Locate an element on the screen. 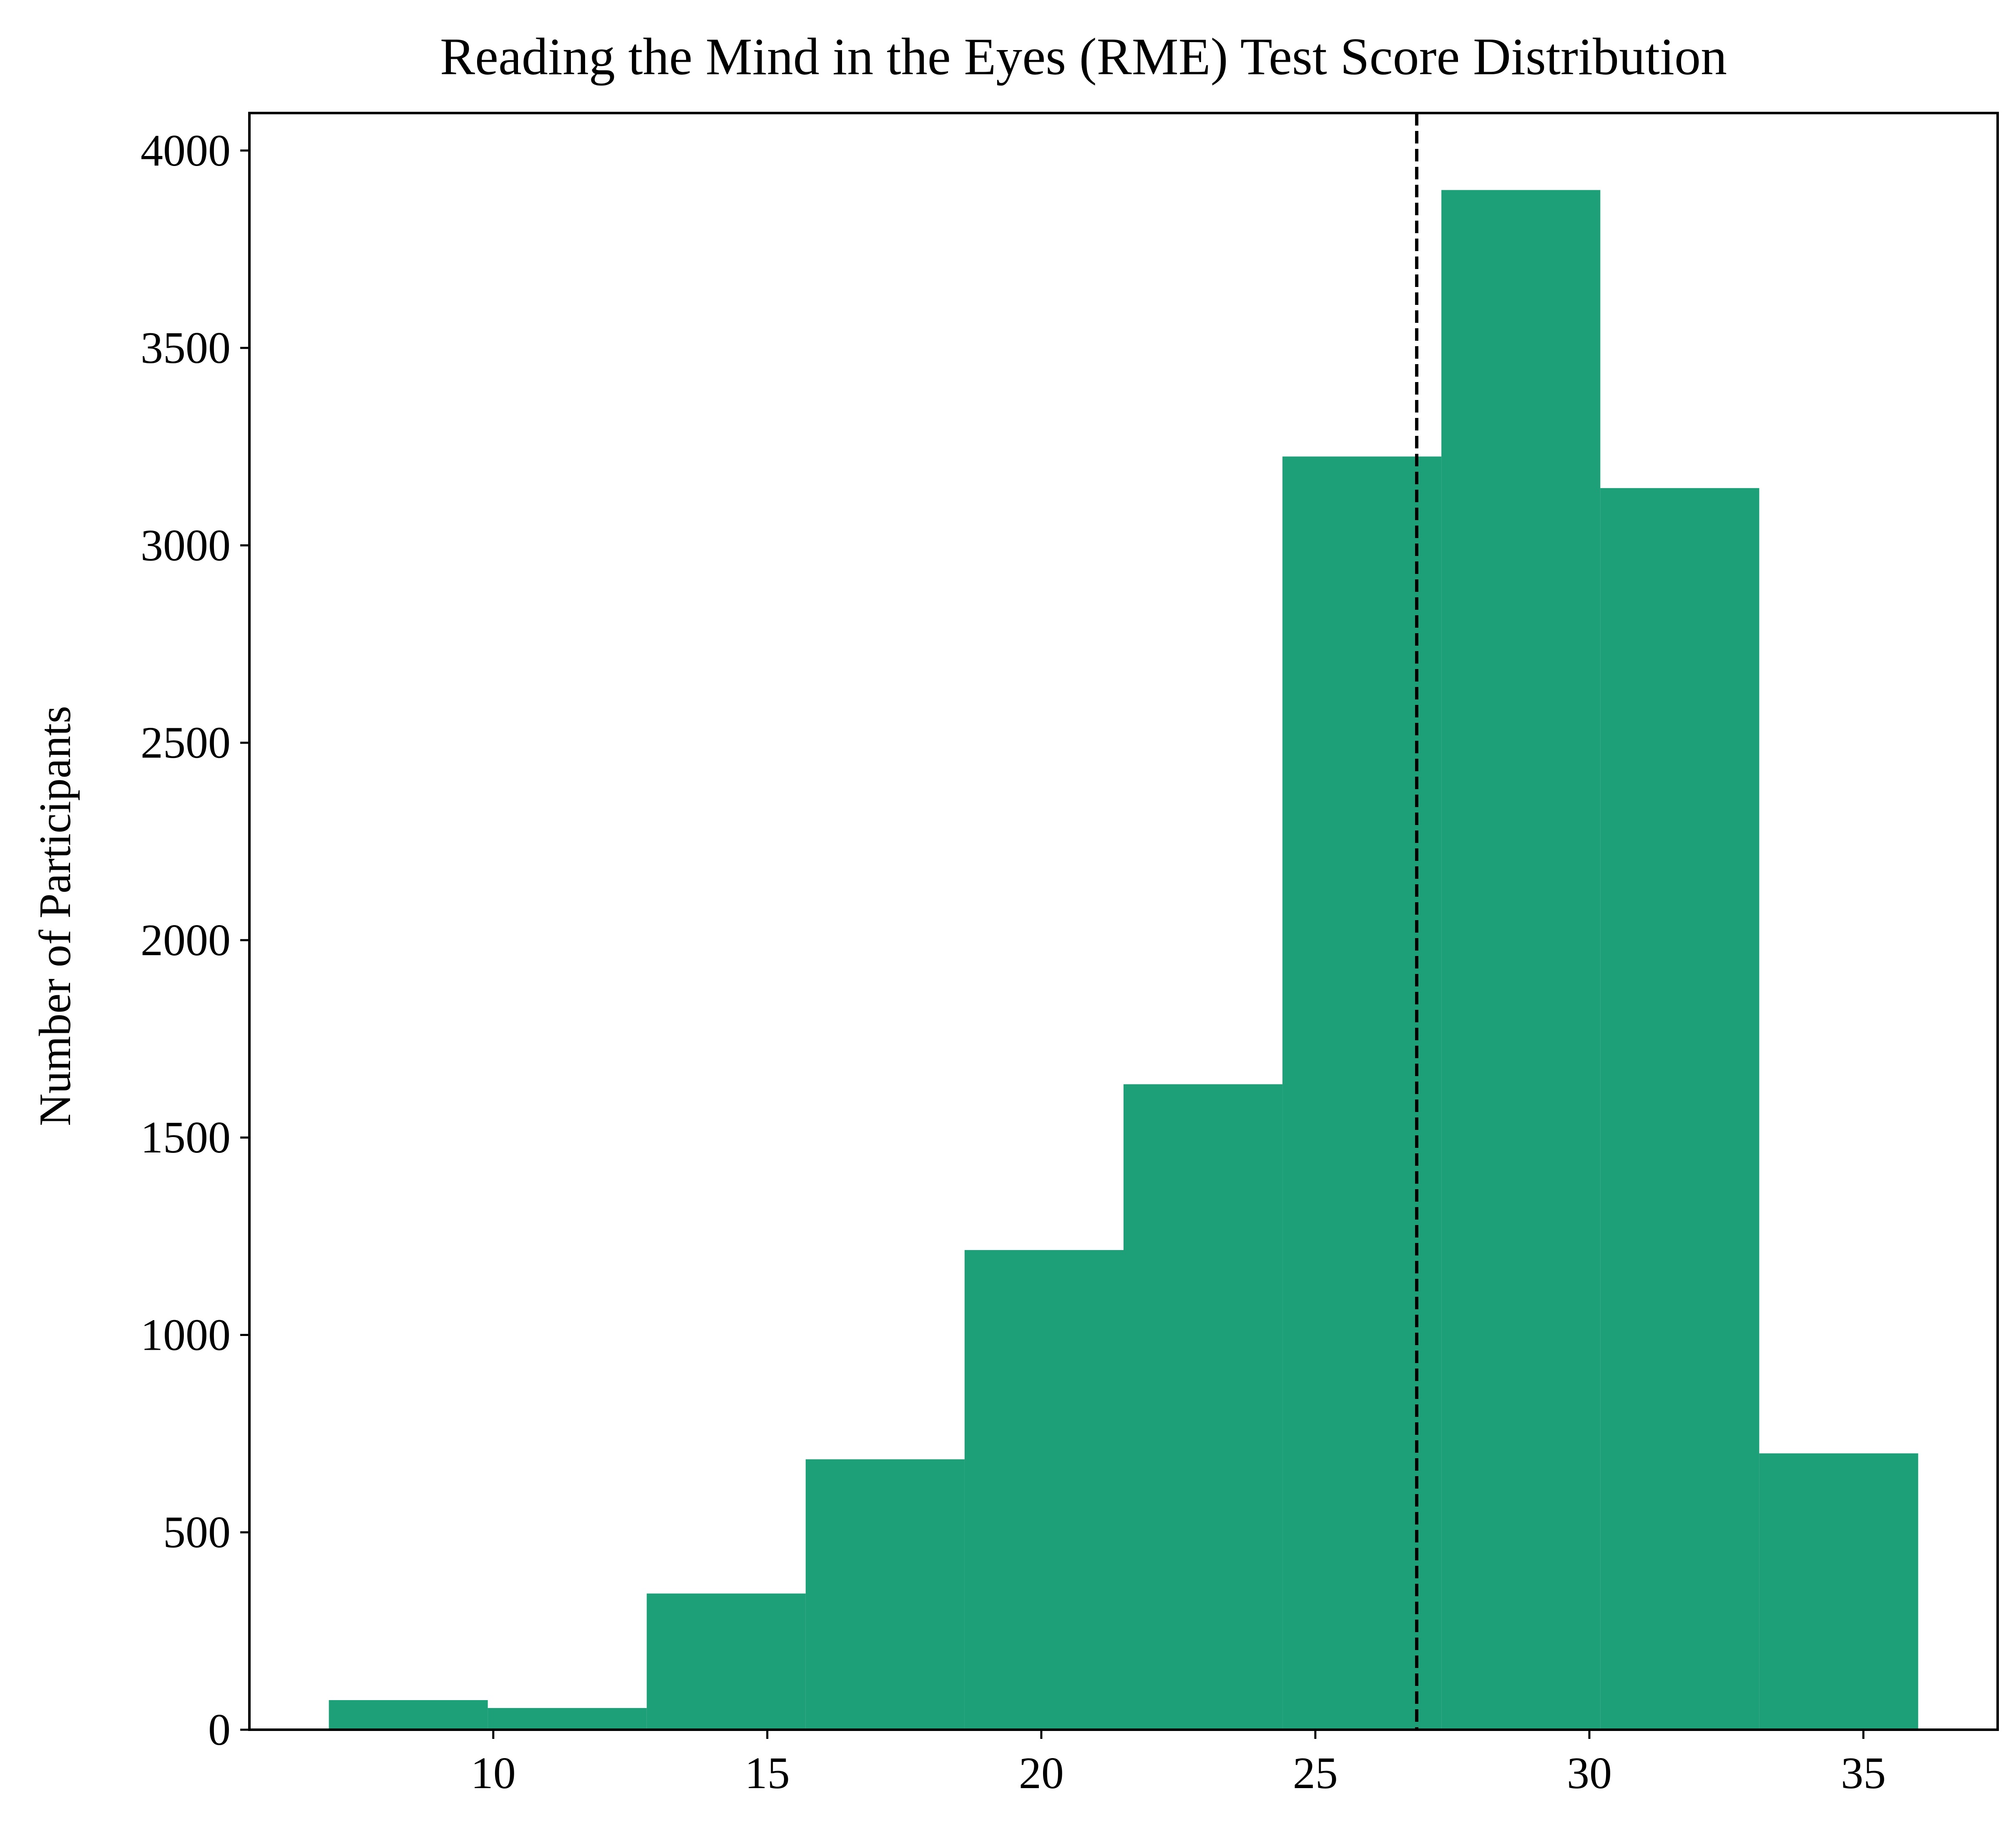 The height and width of the screenshot is (1839, 2016). x-tick-label: 15 is located at coordinates (767, 1773).